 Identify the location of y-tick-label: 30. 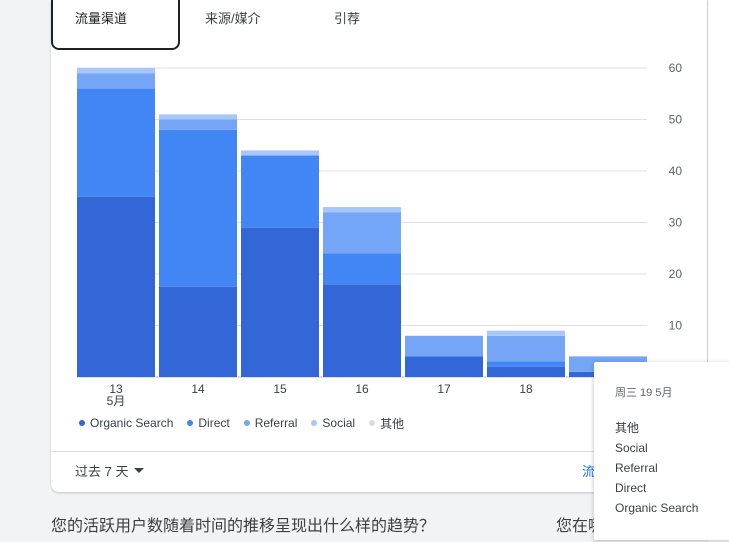
(676, 223).